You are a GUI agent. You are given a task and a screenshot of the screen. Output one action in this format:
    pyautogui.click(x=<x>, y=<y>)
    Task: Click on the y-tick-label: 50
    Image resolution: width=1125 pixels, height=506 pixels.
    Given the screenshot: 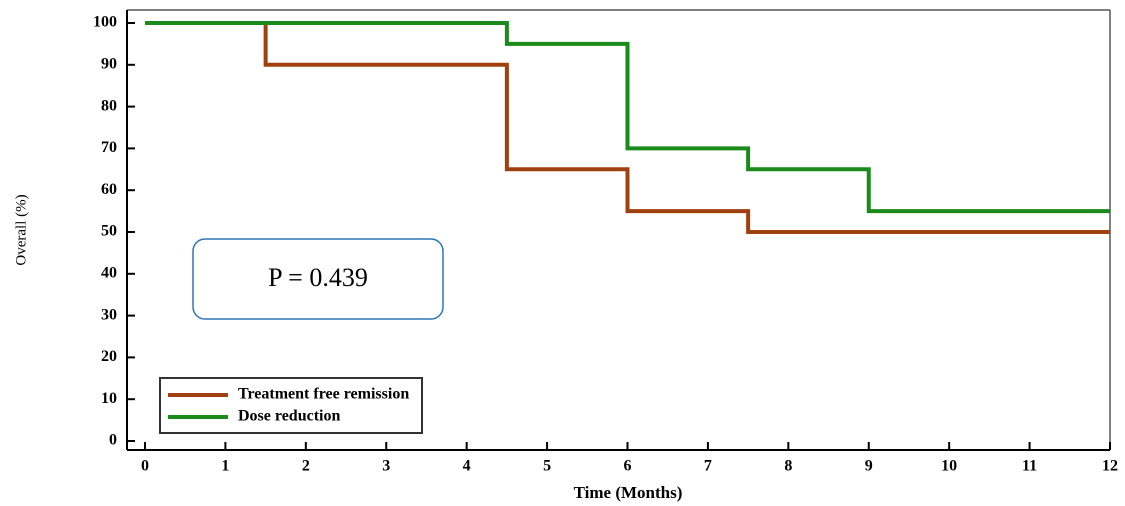 What is the action you would take?
    pyautogui.click(x=109, y=231)
    